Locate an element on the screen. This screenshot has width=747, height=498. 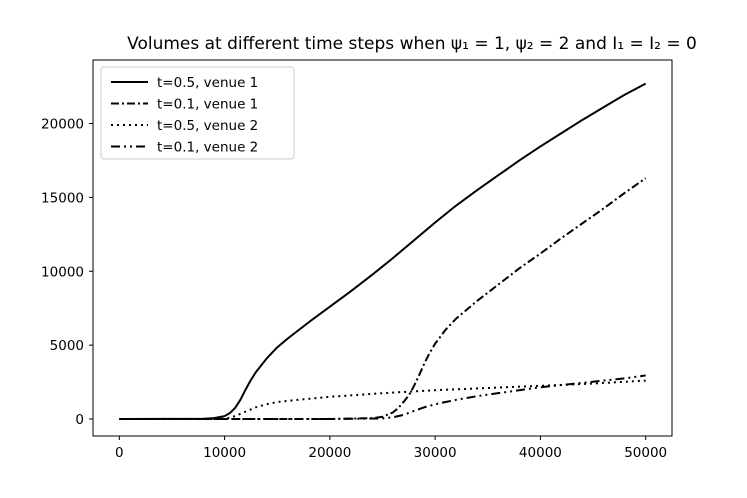
x-tick-label: 20000 is located at coordinates (329, 453).